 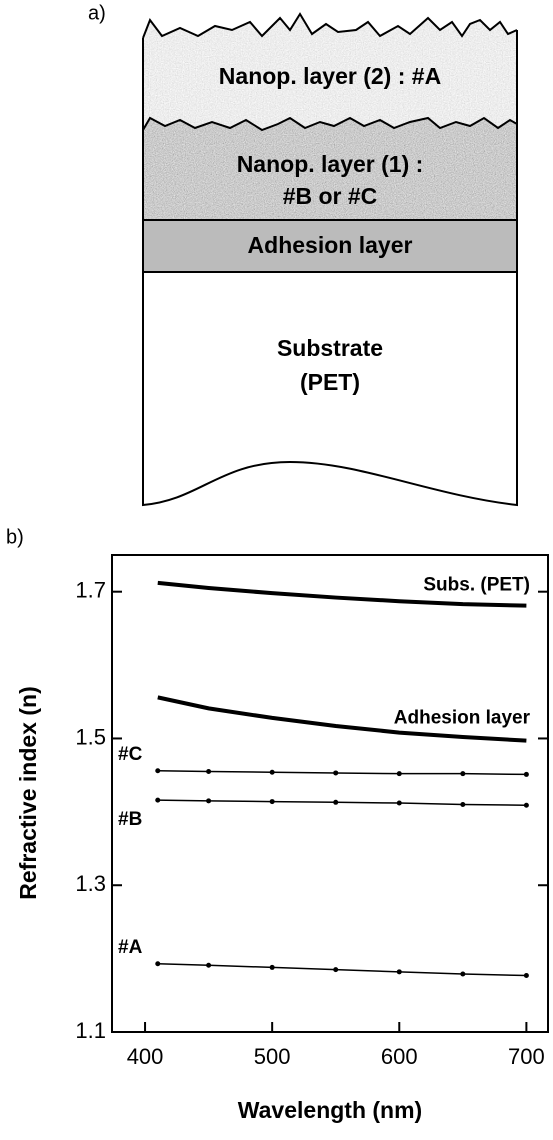 I want to click on layer-label: Adhesion layer, so click(x=330, y=245).